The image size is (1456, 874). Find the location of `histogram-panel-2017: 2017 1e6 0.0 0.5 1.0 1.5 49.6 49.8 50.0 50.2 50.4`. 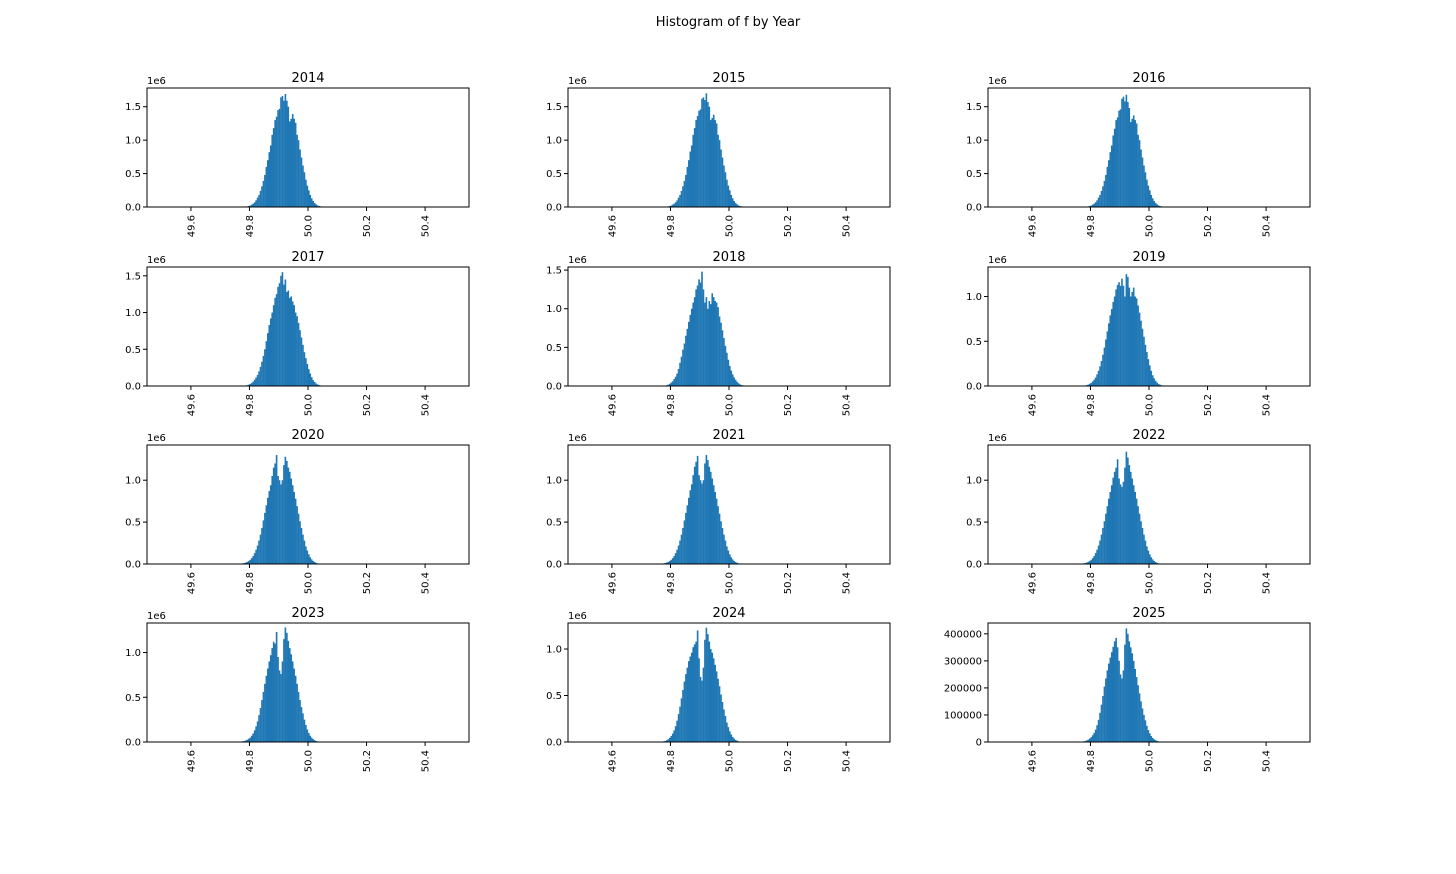

histogram-panel-2017: 2017 1e6 0.0 0.5 1.0 1.5 49.6 49.8 50.0 50.2 50.4 is located at coordinates (297, 333).